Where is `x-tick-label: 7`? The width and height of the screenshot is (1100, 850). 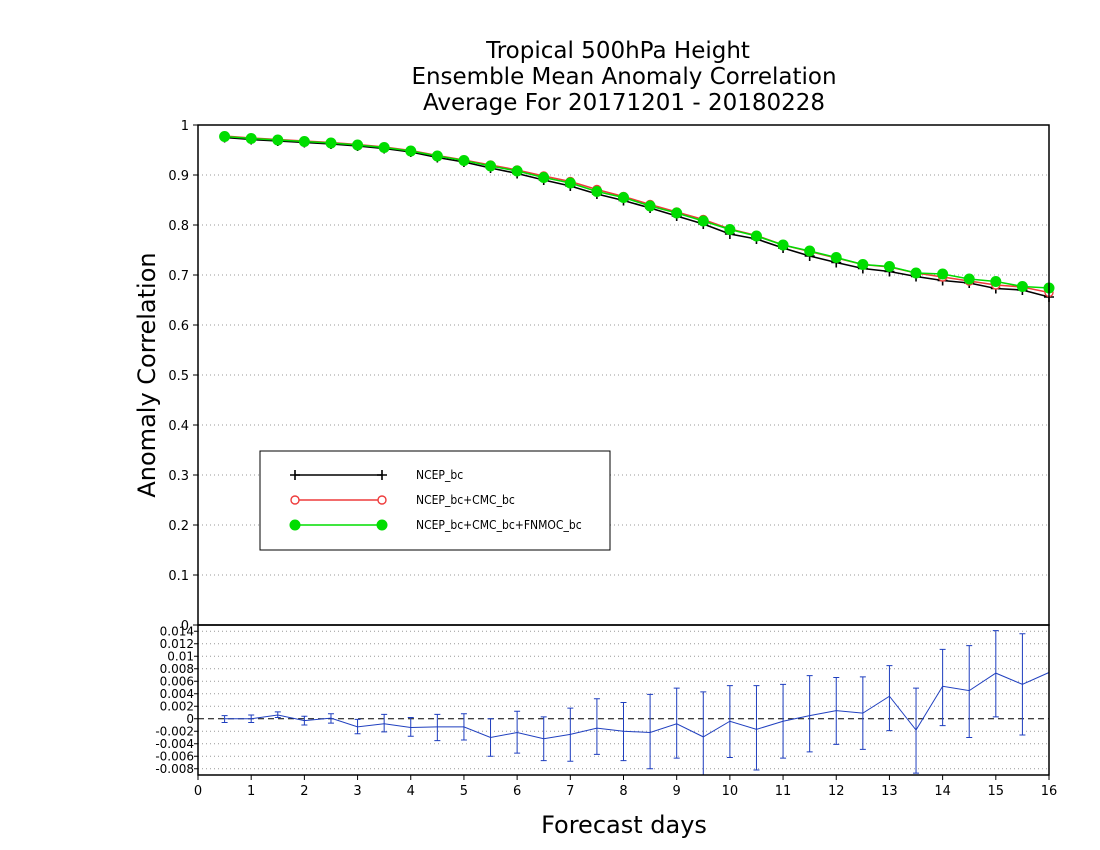 x-tick-label: 7 is located at coordinates (570, 791).